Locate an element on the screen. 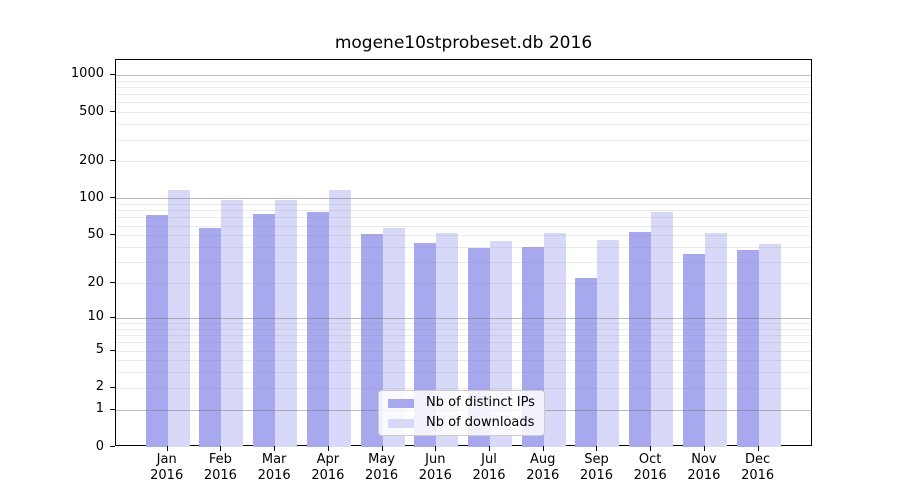  legend-label-downloads: Nb of downloads is located at coordinates (480, 422).